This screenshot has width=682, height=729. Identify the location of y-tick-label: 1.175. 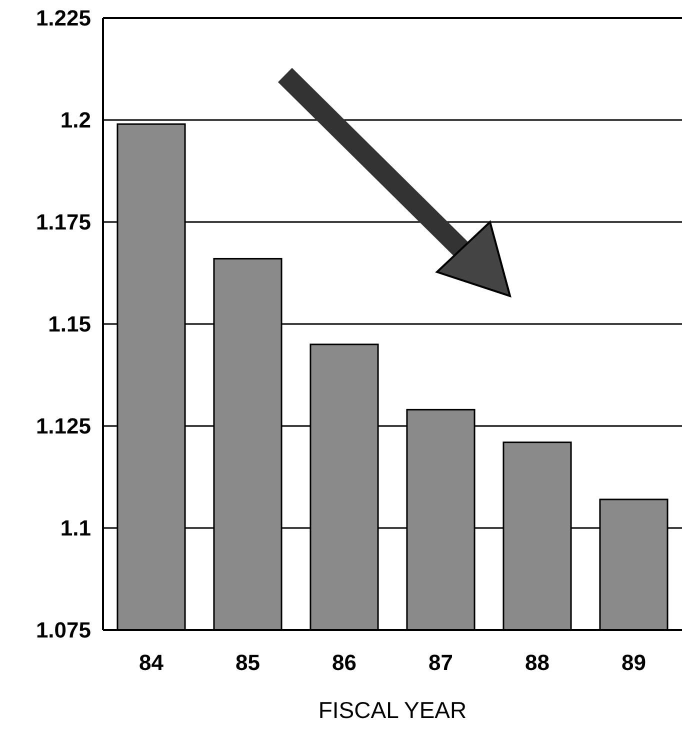
(63, 222).